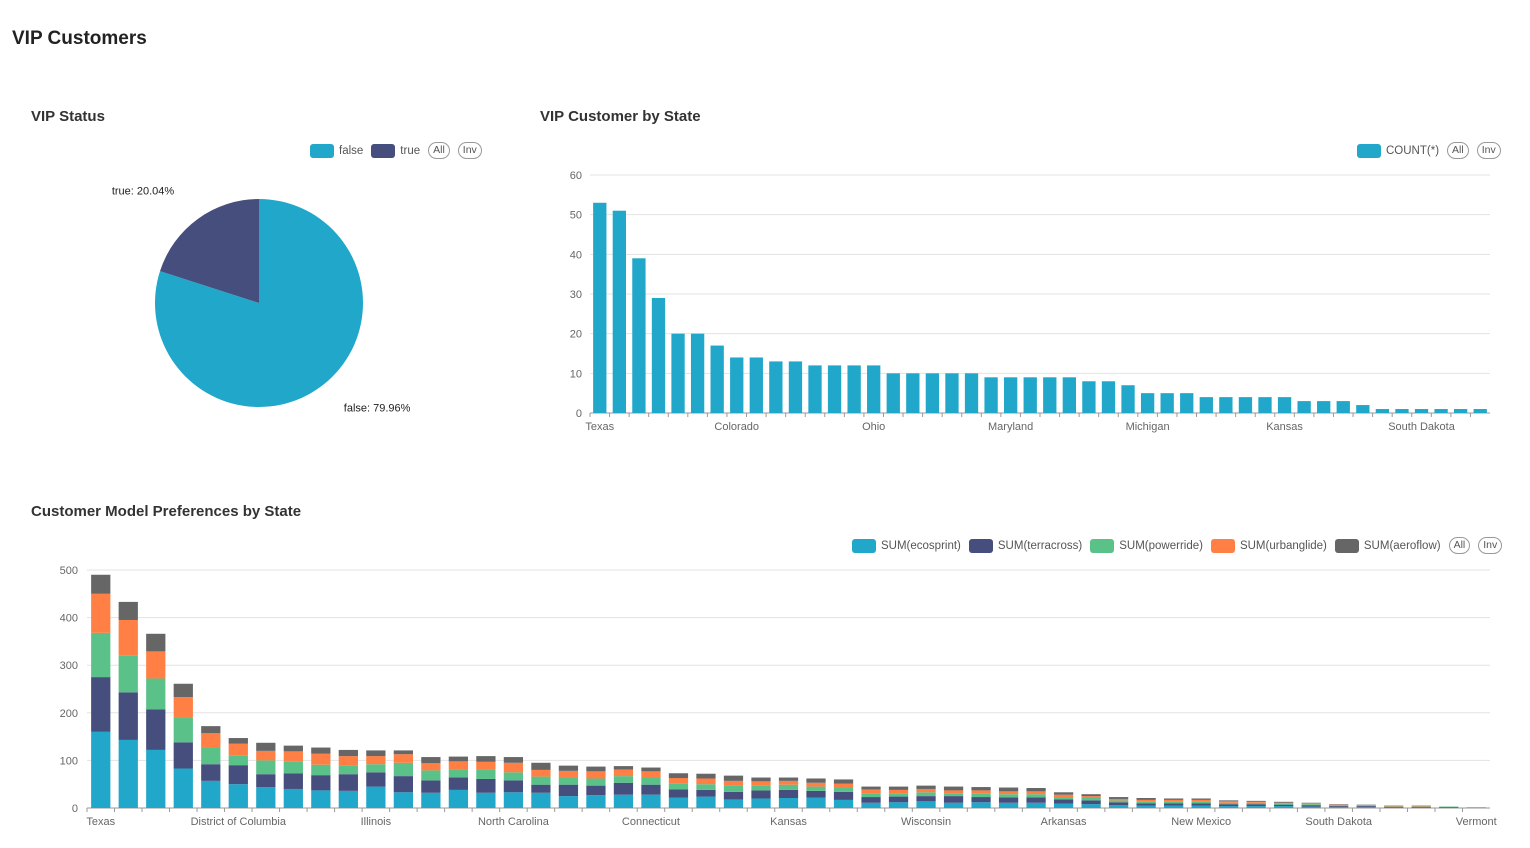 The height and width of the screenshot is (848, 1530). Describe the element at coordinates (395, 150) in the screenshot. I see `legend-item-true: true` at that location.